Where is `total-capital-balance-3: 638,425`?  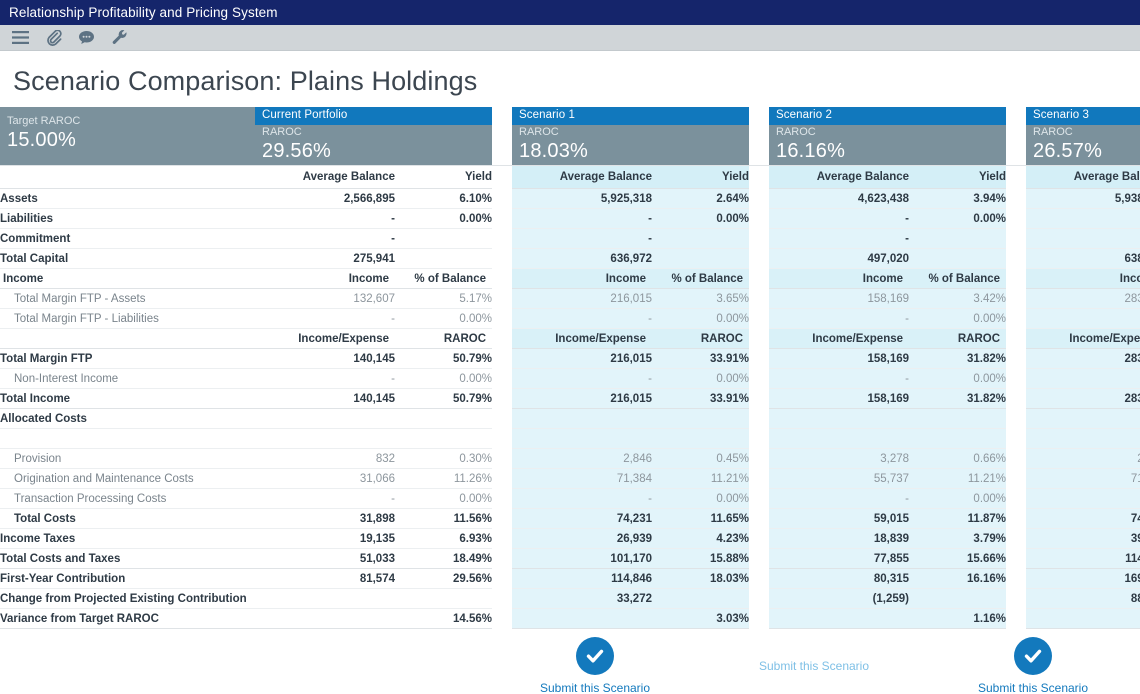
total-capital-balance-3: 638,425 is located at coordinates (1083, 258).